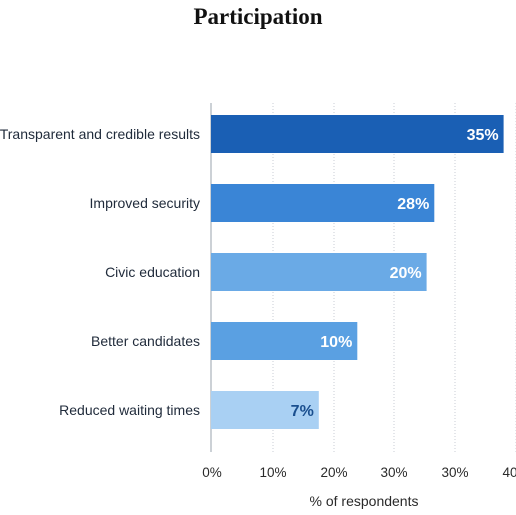  What do you see at coordinates (100, 134) in the screenshot?
I see `category-label: Transparent and credible results` at bounding box center [100, 134].